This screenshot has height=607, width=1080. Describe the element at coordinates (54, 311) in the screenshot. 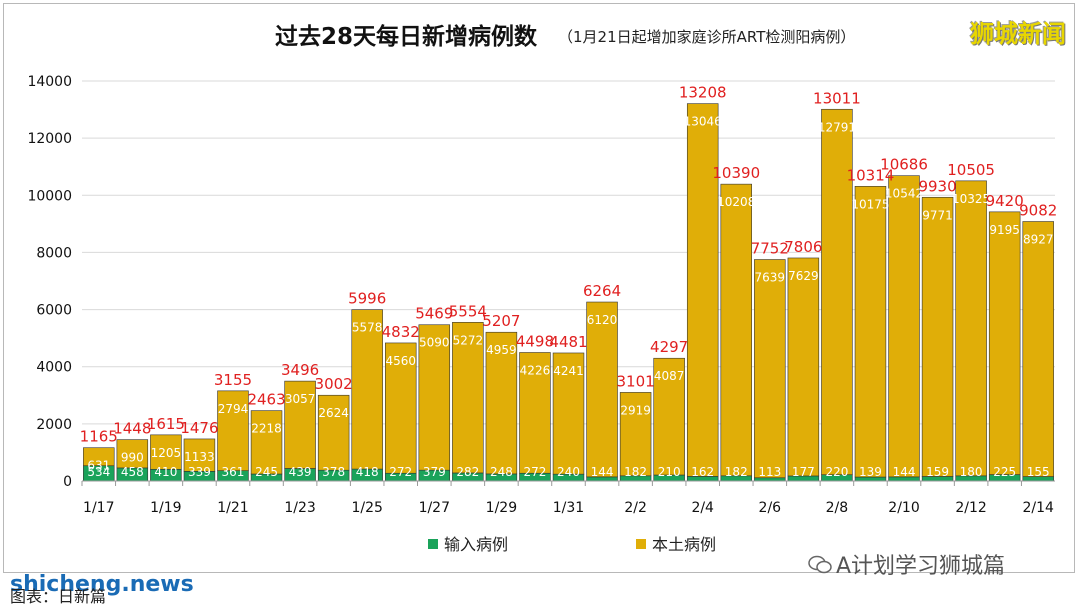

I see `y-tick-label: 6000` at that location.